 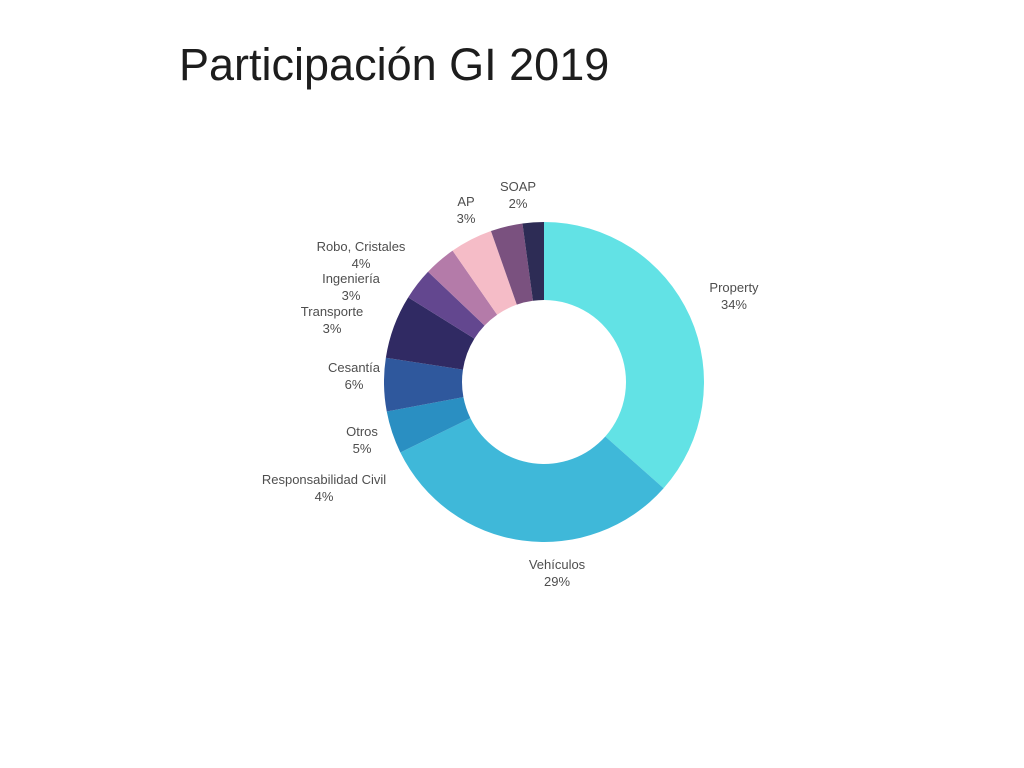 What do you see at coordinates (518, 203) in the screenshot?
I see `segment-pct: 2%` at bounding box center [518, 203].